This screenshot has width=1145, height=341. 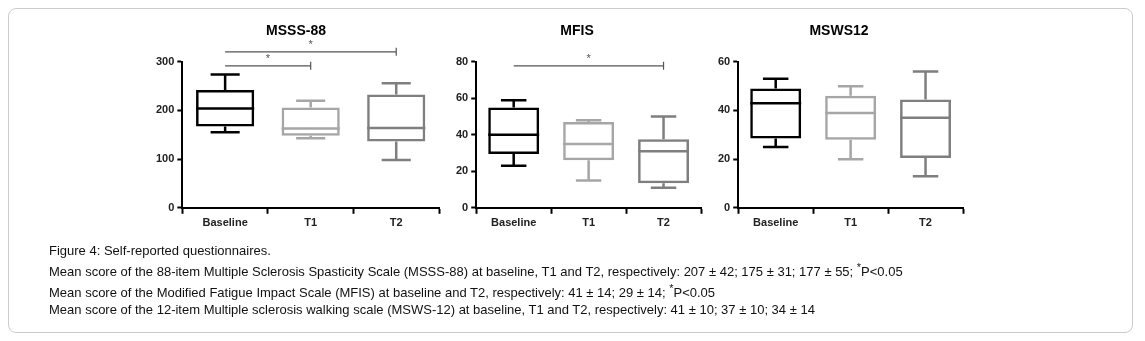 I want to click on chart-title: MFIS, so click(x=577, y=30).